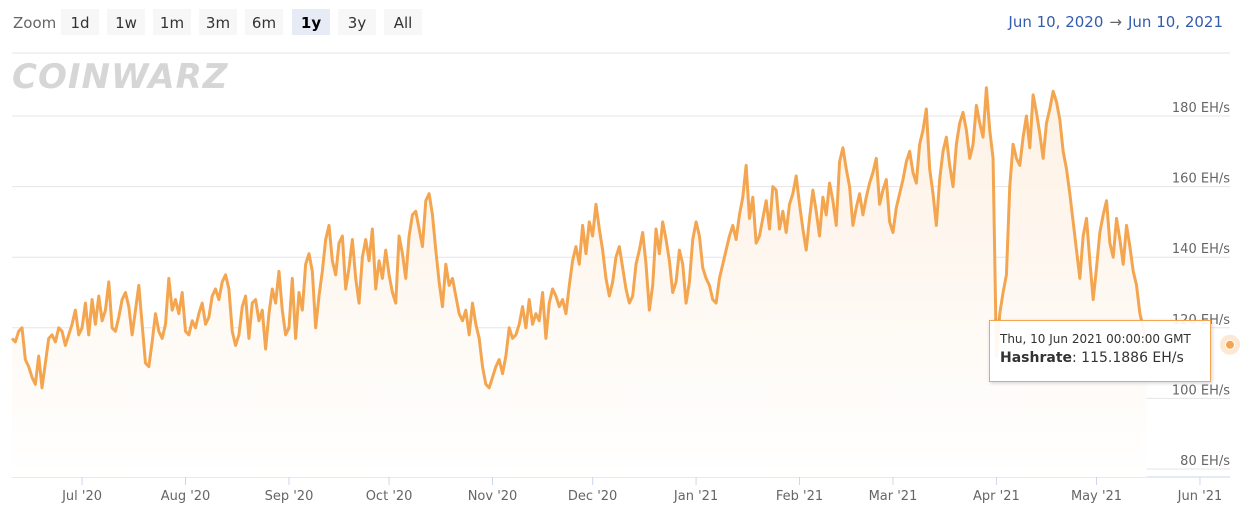 The image size is (1244, 526). What do you see at coordinates (1056, 22) in the screenshot?
I see `range-from-input: Jun 10, 2020` at bounding box center [1056, 22].